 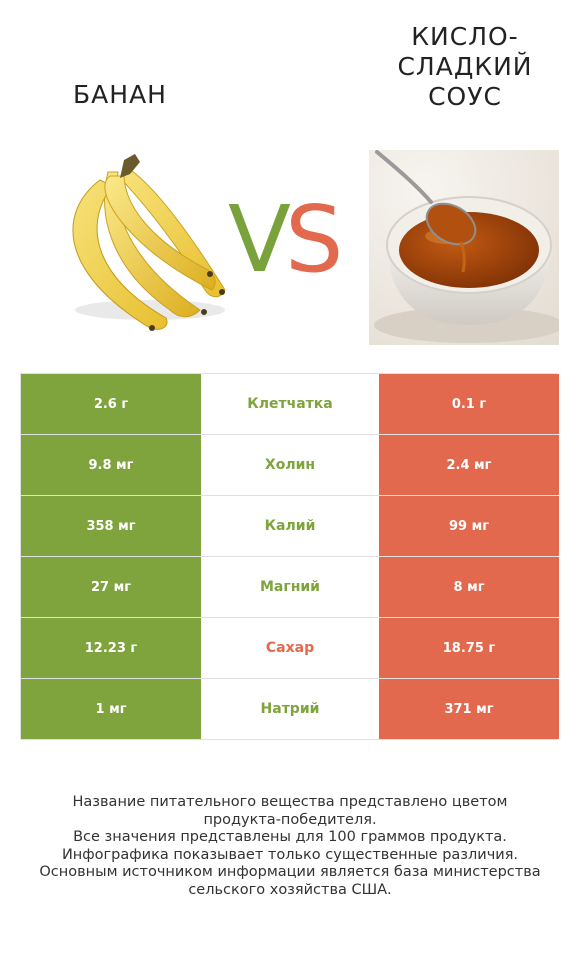 I want to click on nutrient-label: Холин, so click(x=290, y=465).